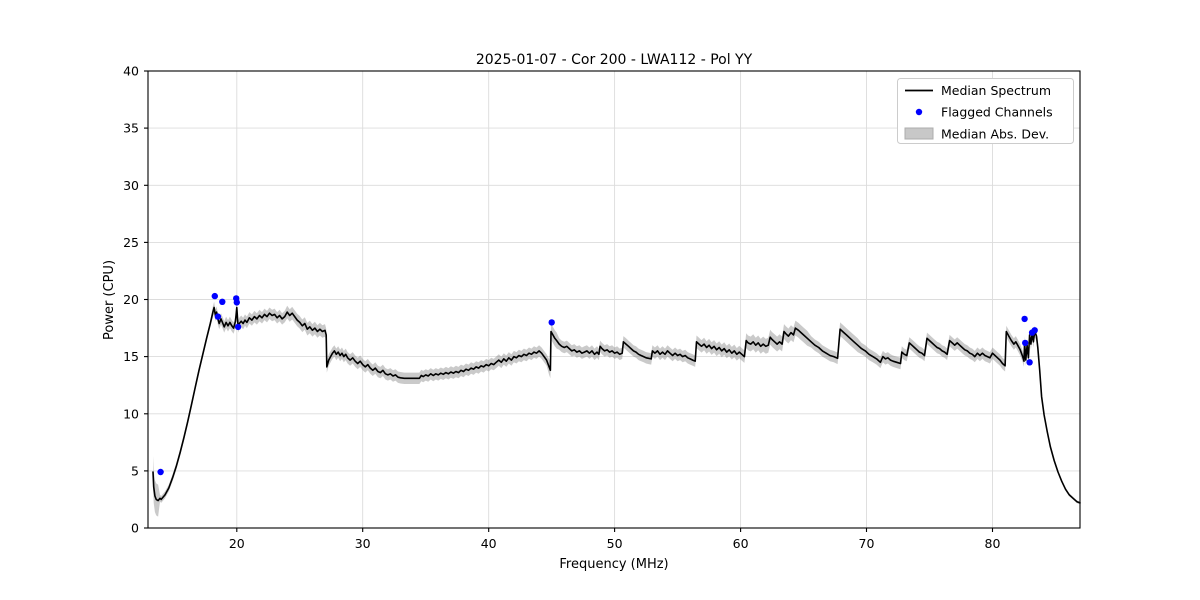 The width and height of the screenshot is (1200, 600). I want to click on legend-patch-sample, so click(919, 133).